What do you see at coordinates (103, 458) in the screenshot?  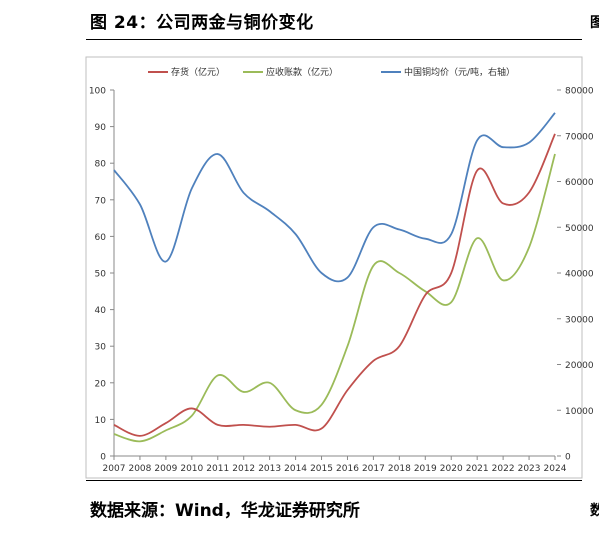 I see `y-tick-label-left: 0` at bounding box center [103, 458].